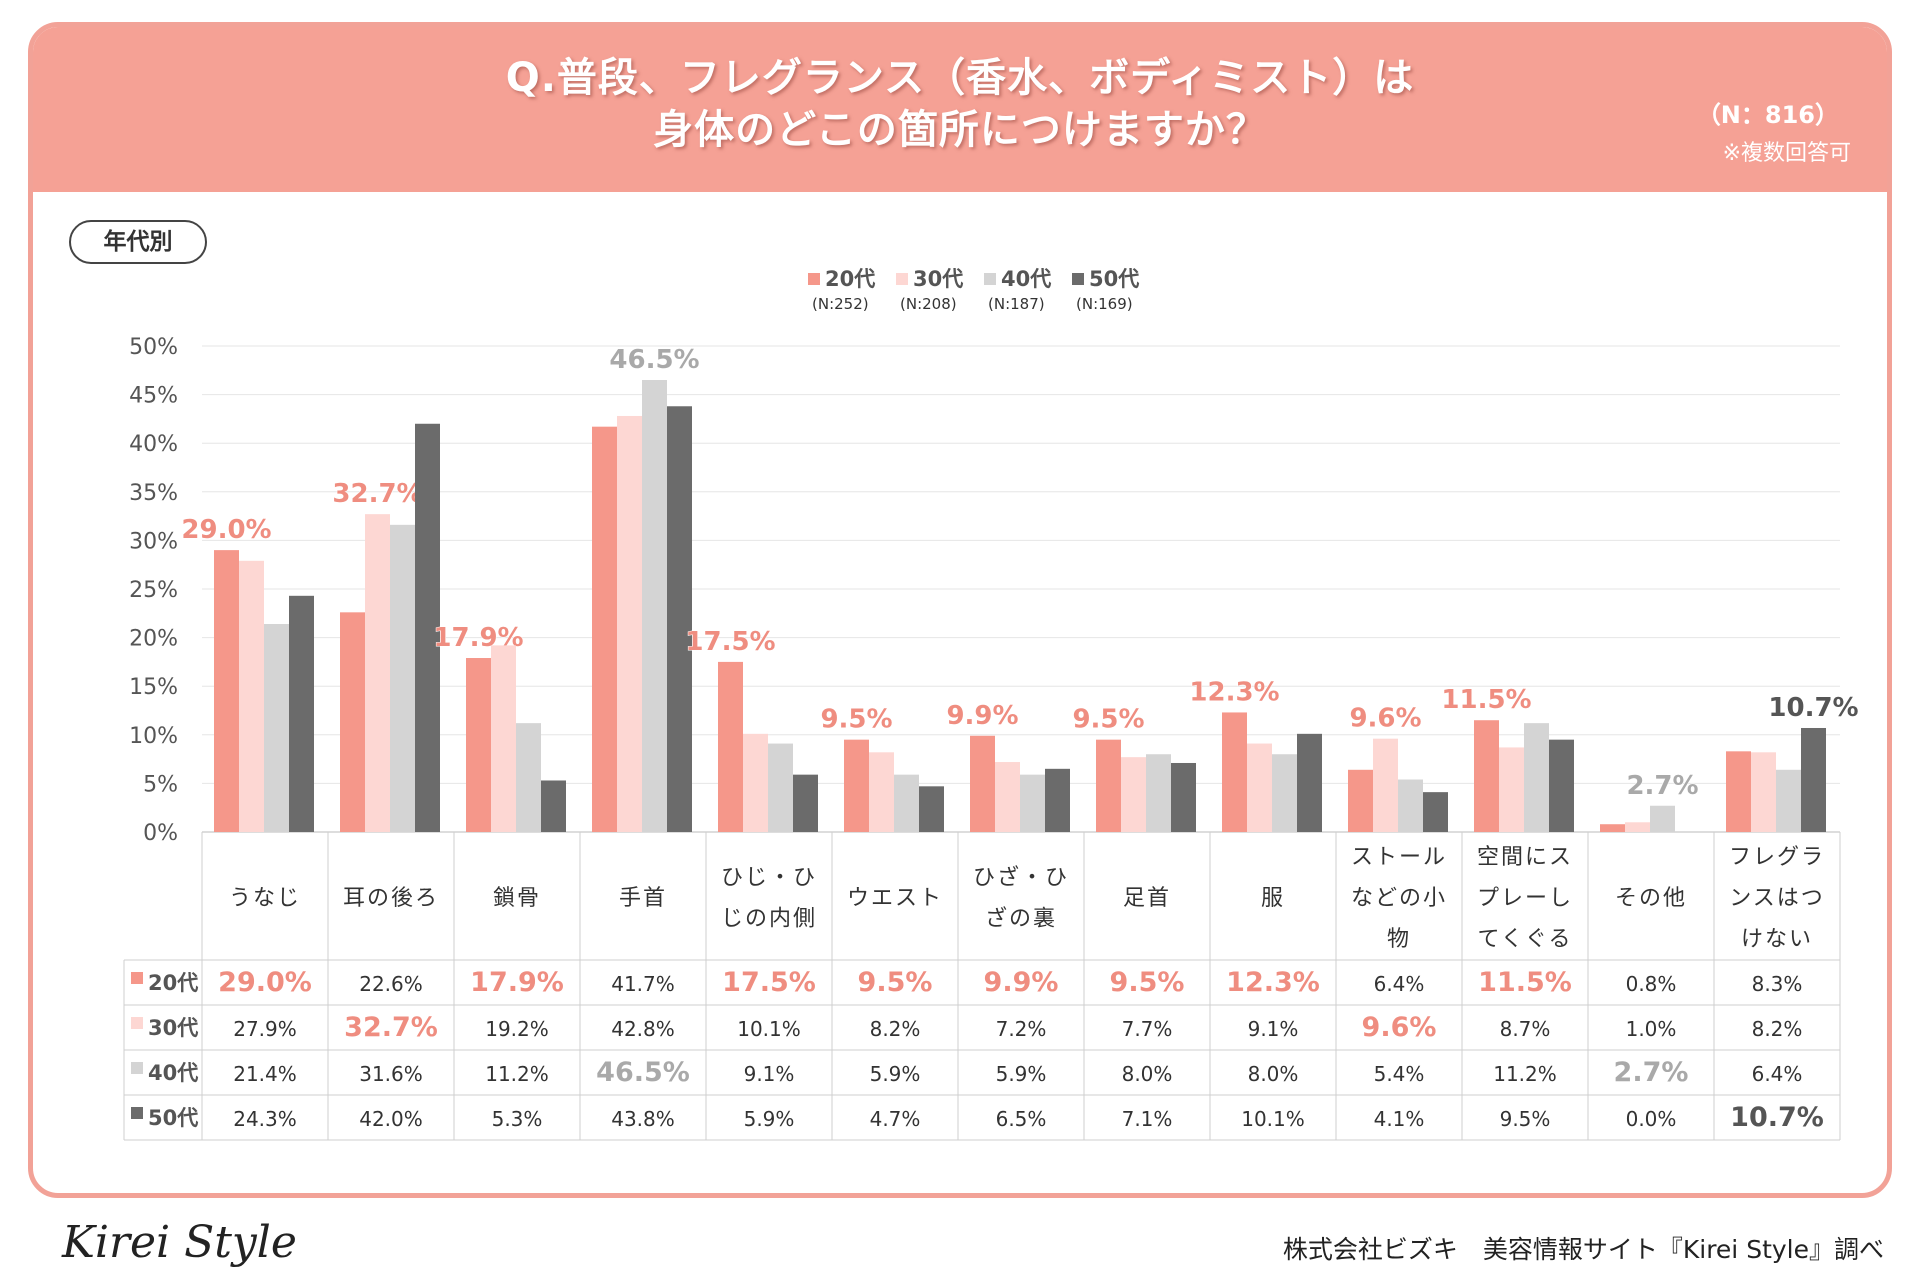 This screenshot has width=1920, height=1280. I want to click on table-cell-value: 9.1%, so click(1273, 1029).